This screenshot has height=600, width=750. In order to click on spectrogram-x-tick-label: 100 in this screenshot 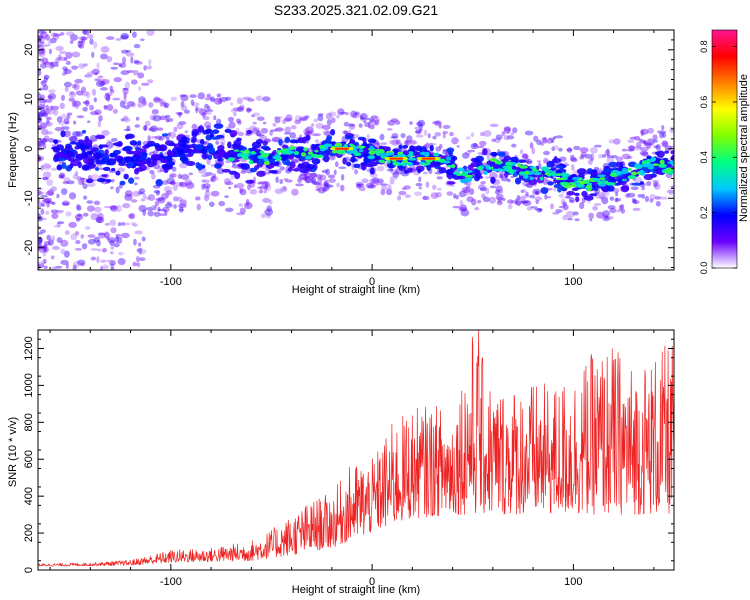, I will do `click(573, 282)`.